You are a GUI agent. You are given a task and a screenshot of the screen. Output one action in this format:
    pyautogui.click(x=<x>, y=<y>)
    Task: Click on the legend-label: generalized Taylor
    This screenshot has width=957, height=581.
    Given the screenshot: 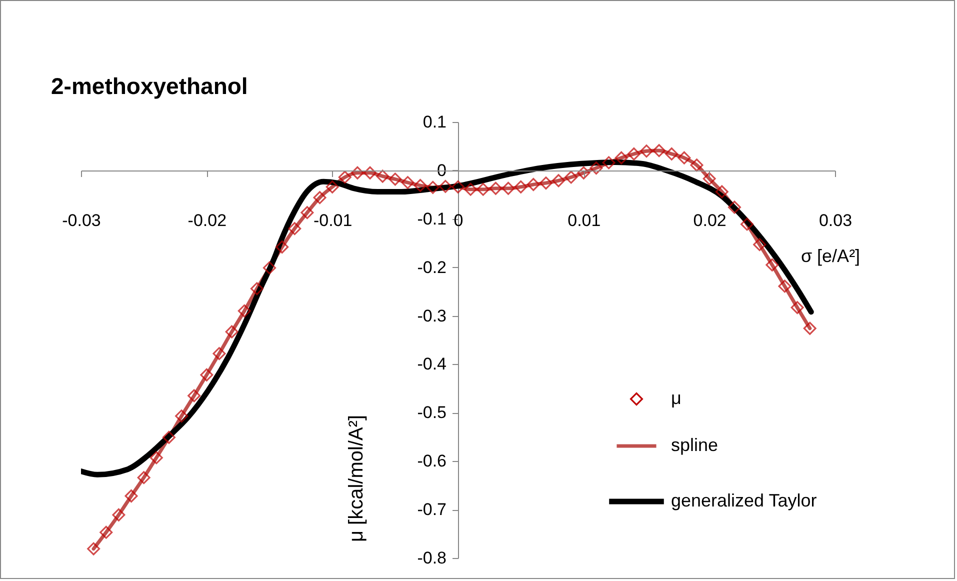 What is the action you would take?
    pyautogui.click(x=744, y=500)
    